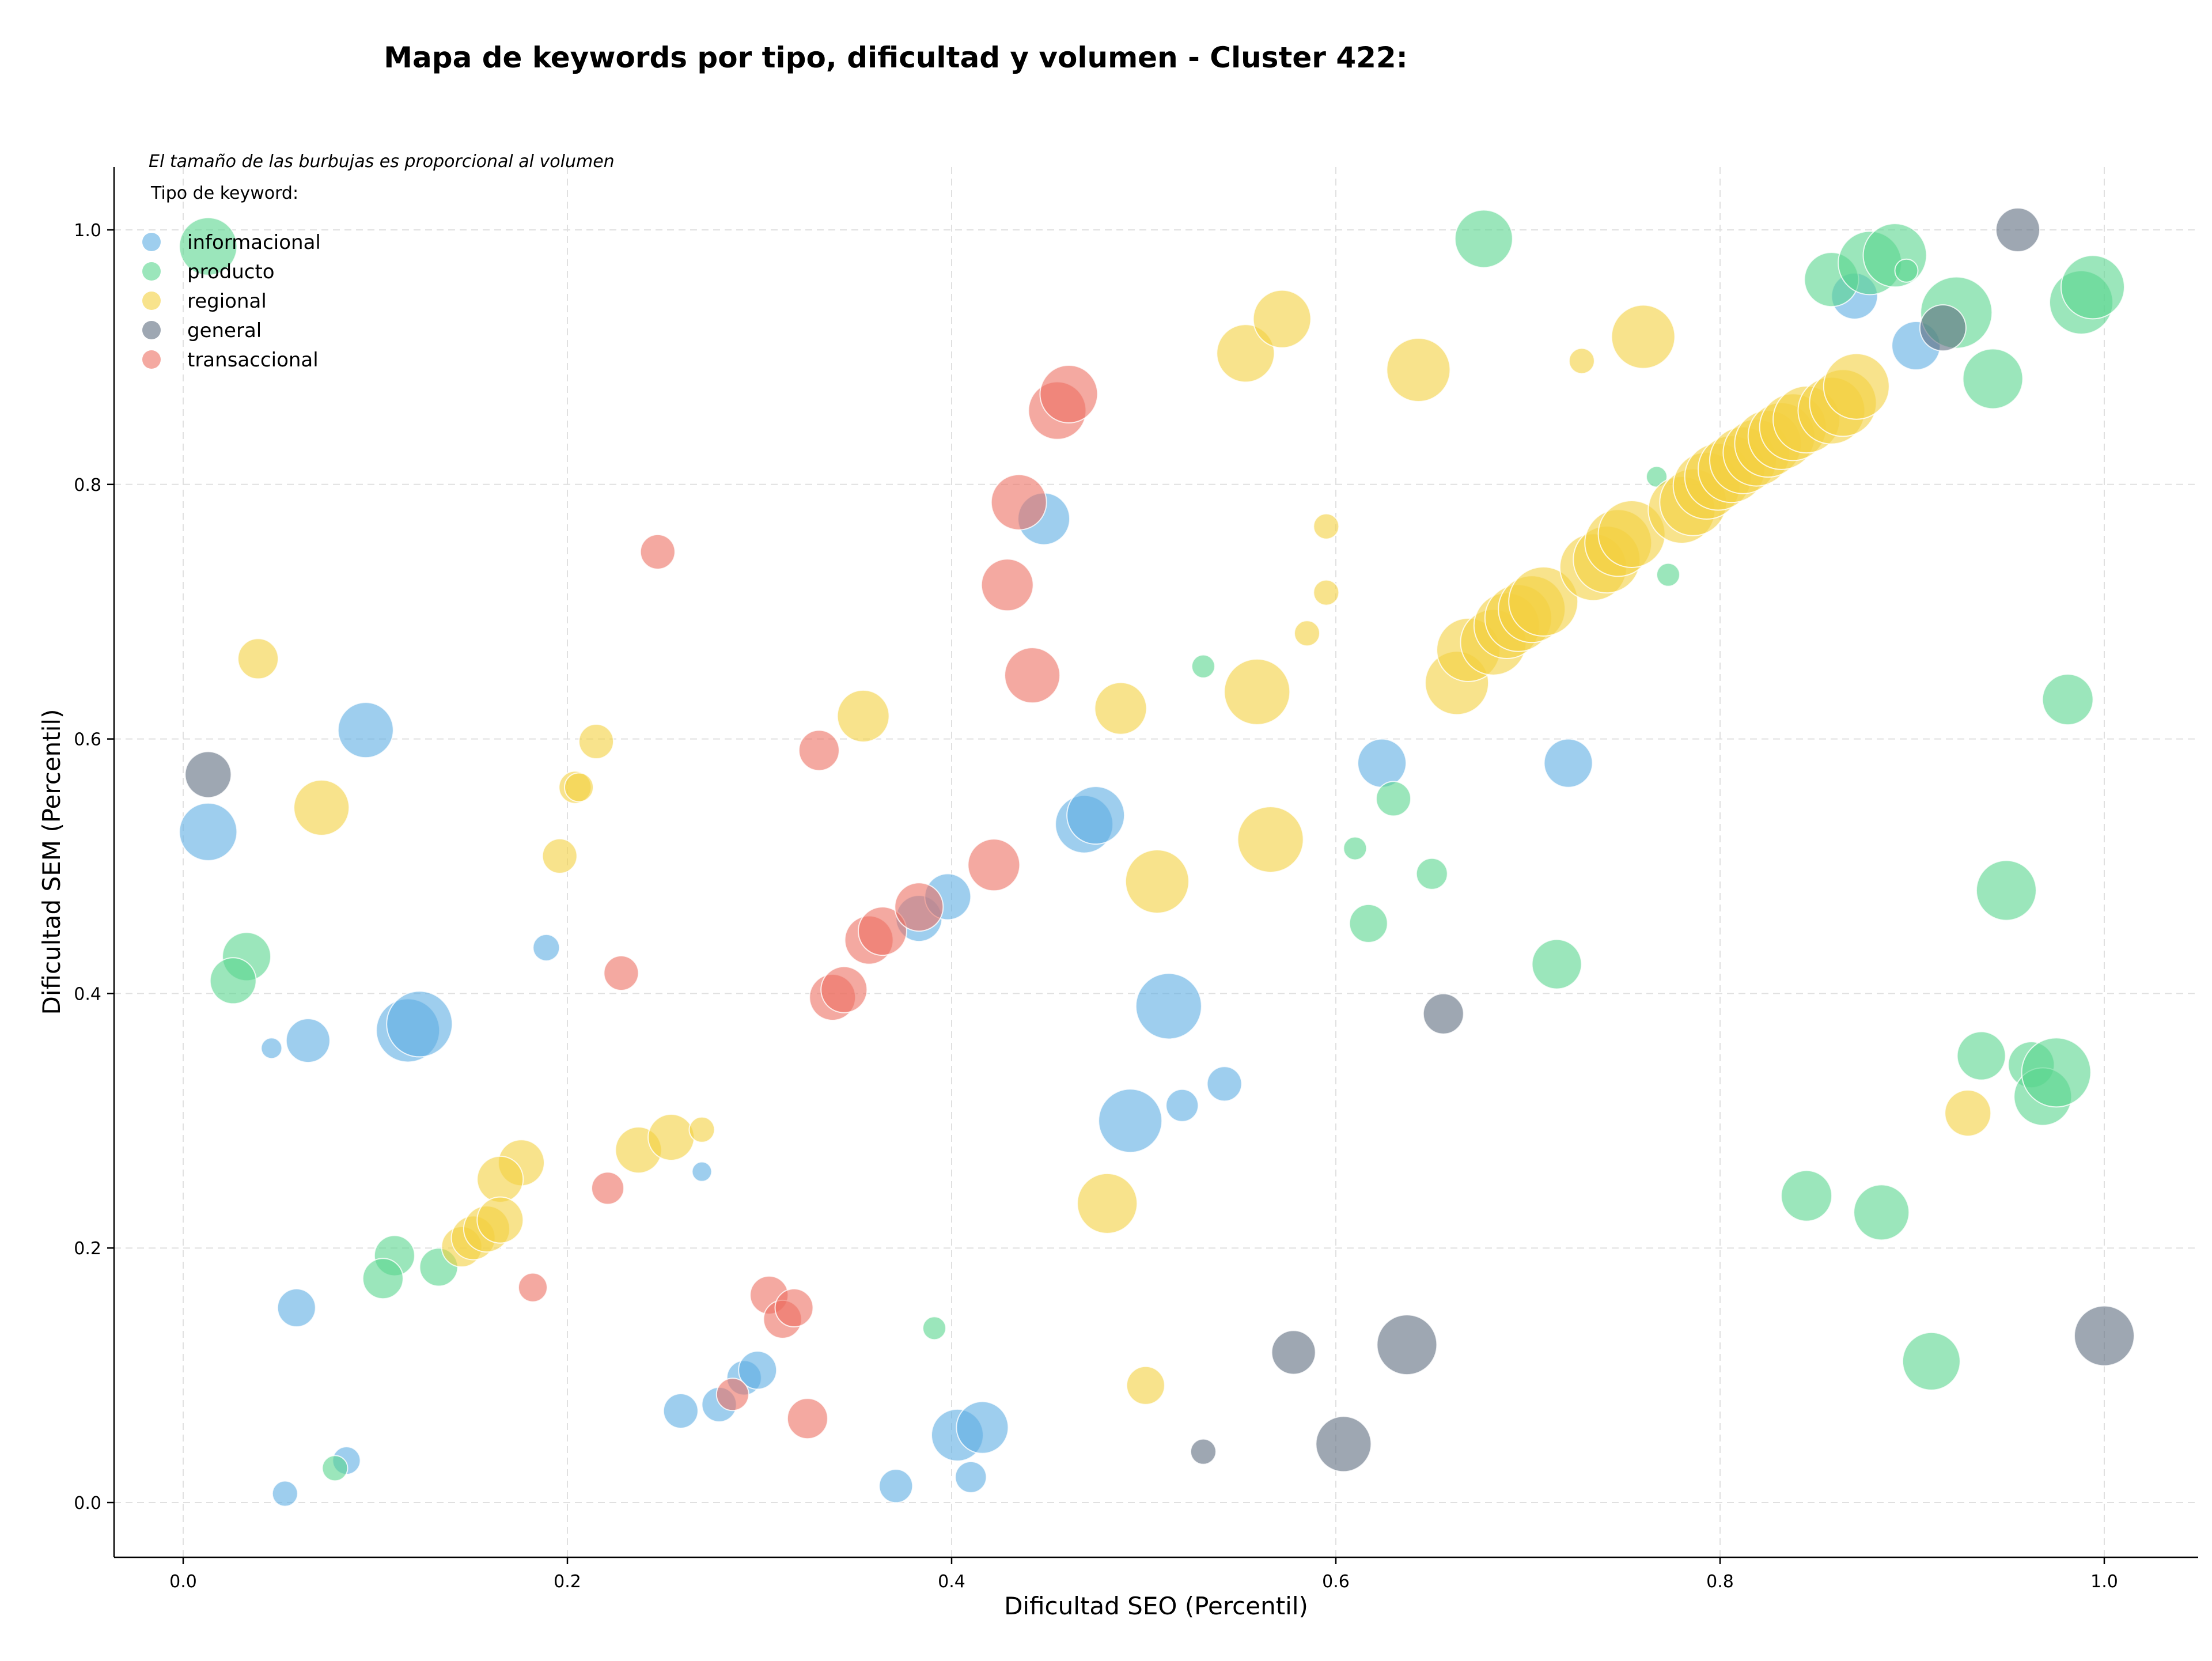 The width and height of the screenshot is (2212, 1661). I want to click on y-tick-label: 1.0, so click(87, 231).